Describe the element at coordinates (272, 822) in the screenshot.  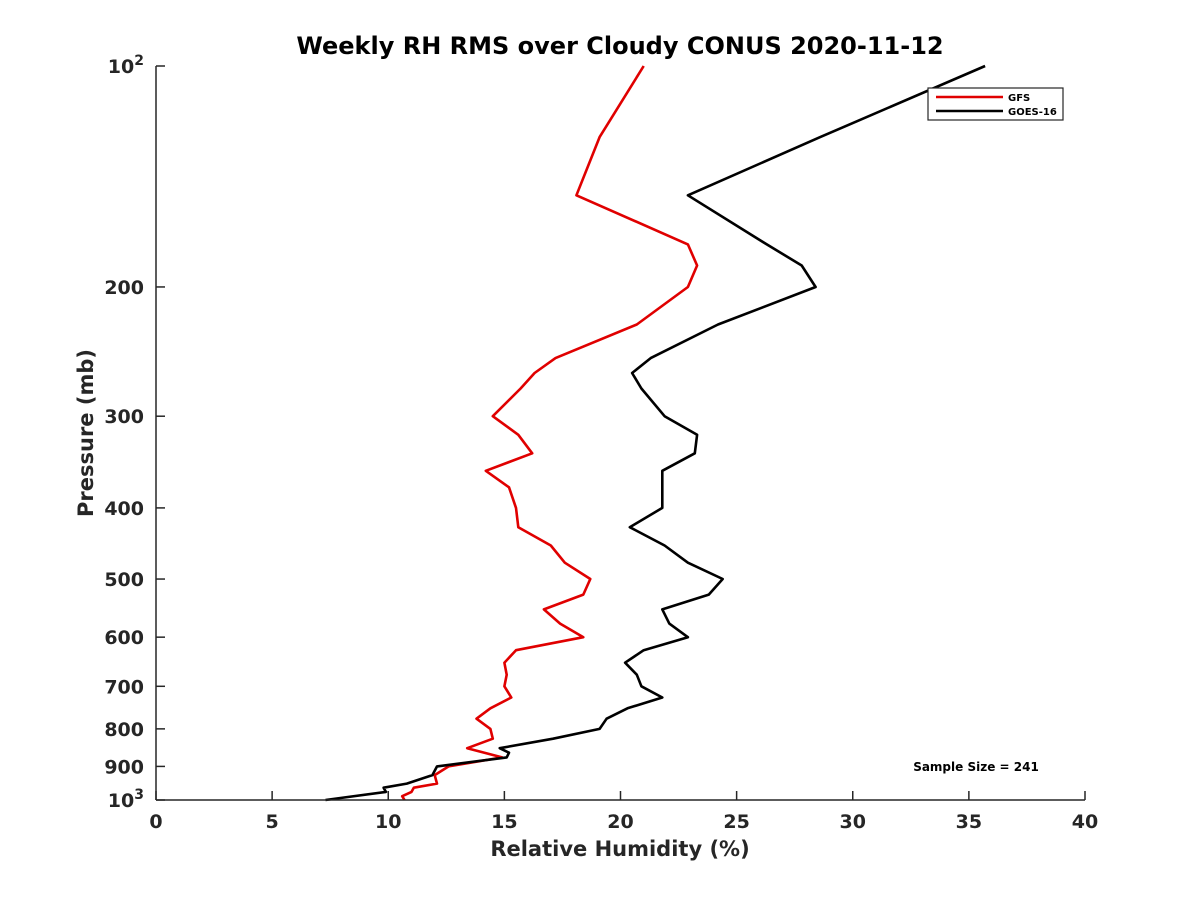
I see `x-tick-label: 5` at that location.